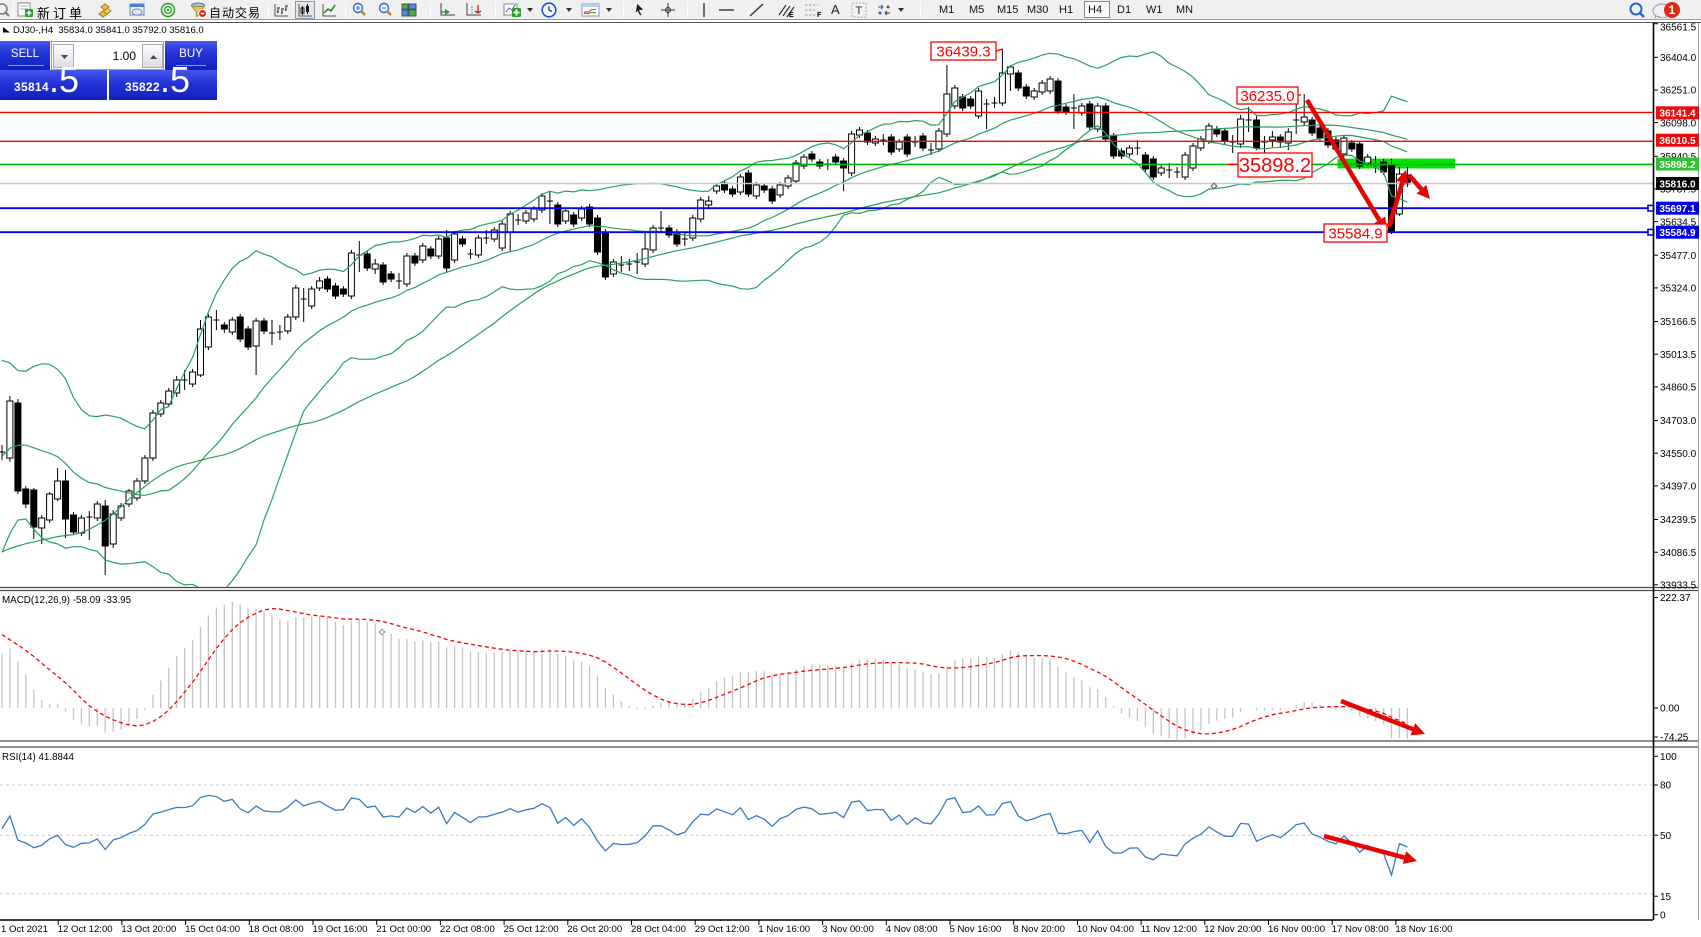 The width and height of the screenshot is (1701, 937). I want to click on svg-text: F, so click(819, 15).